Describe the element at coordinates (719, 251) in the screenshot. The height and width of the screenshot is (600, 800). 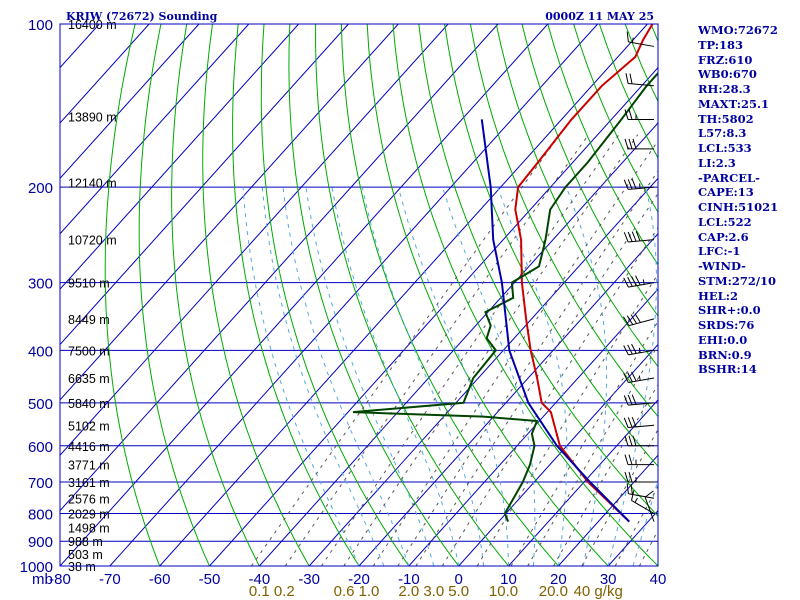
I see `index-line: LFC:-1` at that location.